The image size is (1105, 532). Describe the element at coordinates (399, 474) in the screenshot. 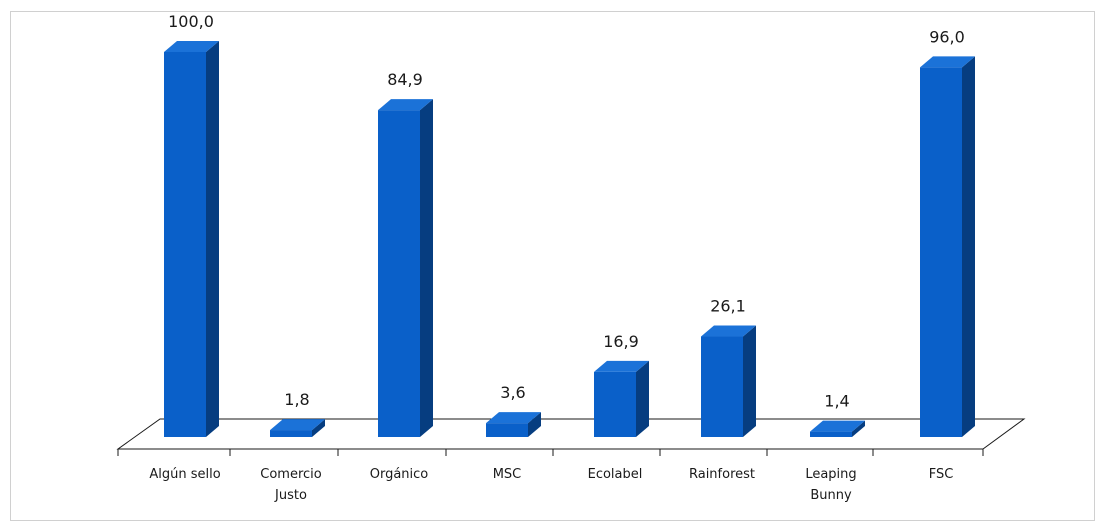

I see `category-label: Orgánico` at that location.